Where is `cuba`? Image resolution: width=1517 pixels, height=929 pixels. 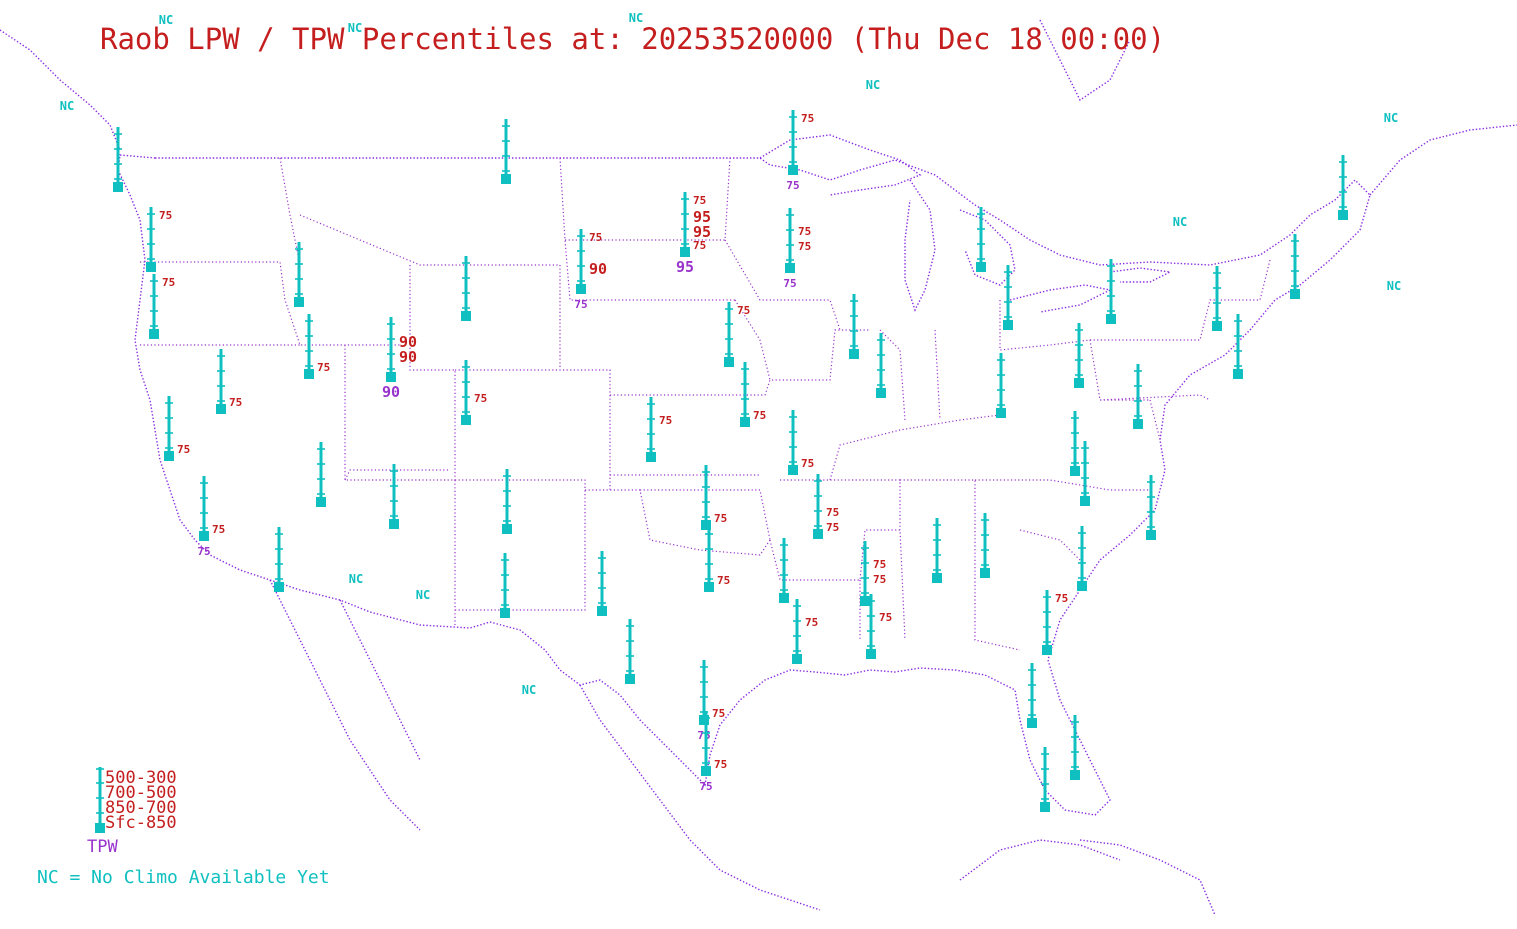 cuba is located at coordinates (1147, 877).